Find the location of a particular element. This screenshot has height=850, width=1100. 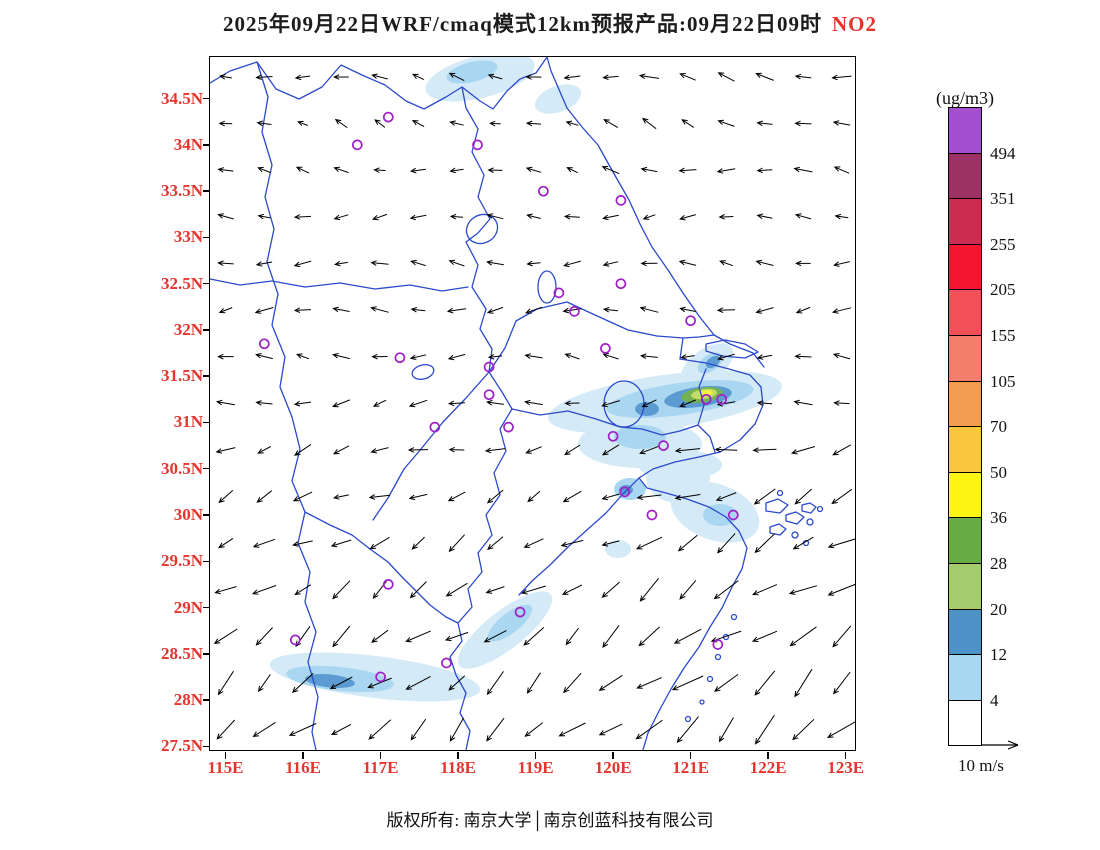

jiangsu-anhui-border-path is located at coordinates (487, 248).